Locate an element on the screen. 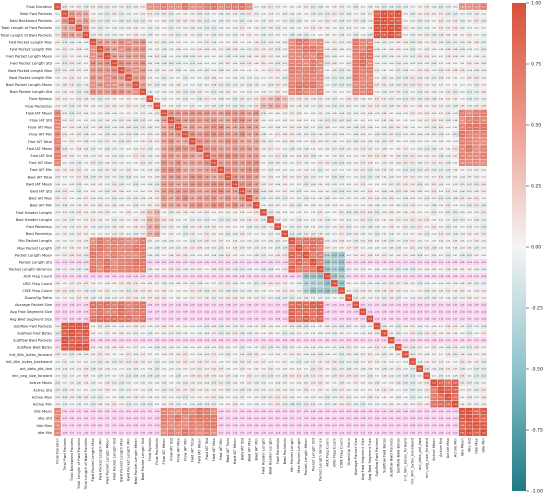 Image resolution: width=550 pixels, height=497 pixels. heatmap-cell-value: -0.25 is located at coordinates (307, 284).